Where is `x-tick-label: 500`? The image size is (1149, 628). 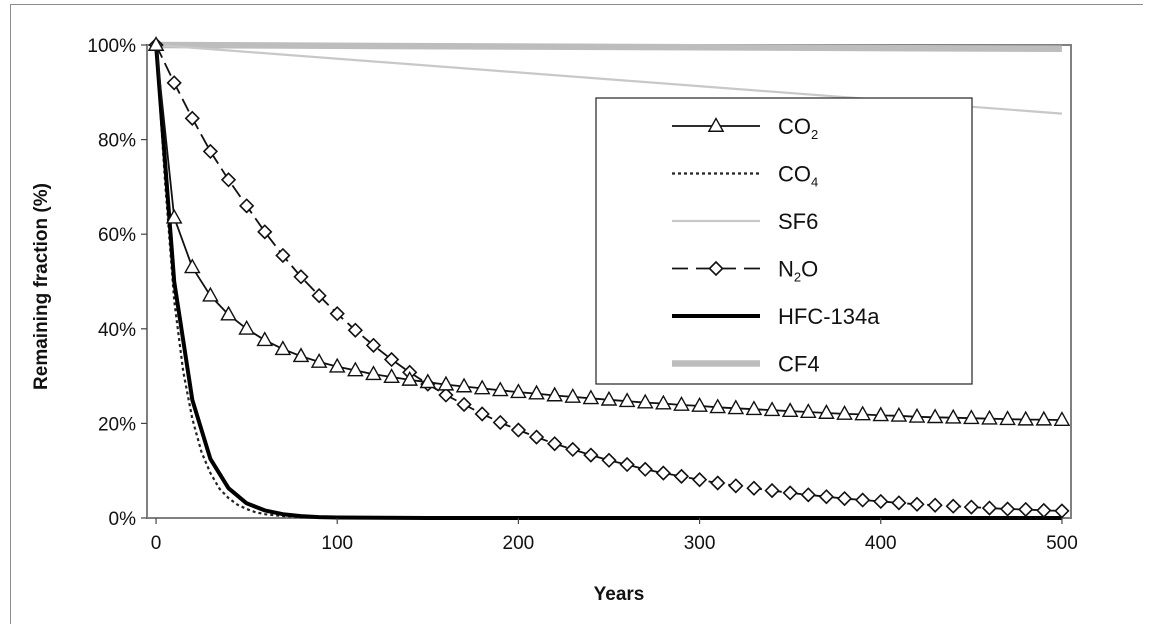
x-tick-label: 500 is located at coordinates (1062, 543).